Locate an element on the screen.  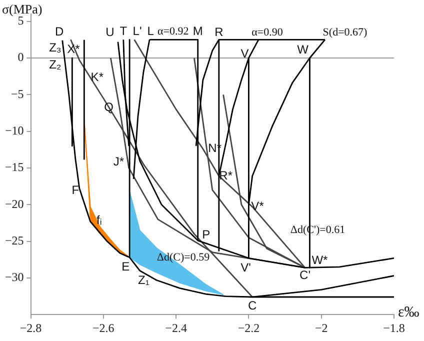
annotation: L is located at coordinates (150, 31).